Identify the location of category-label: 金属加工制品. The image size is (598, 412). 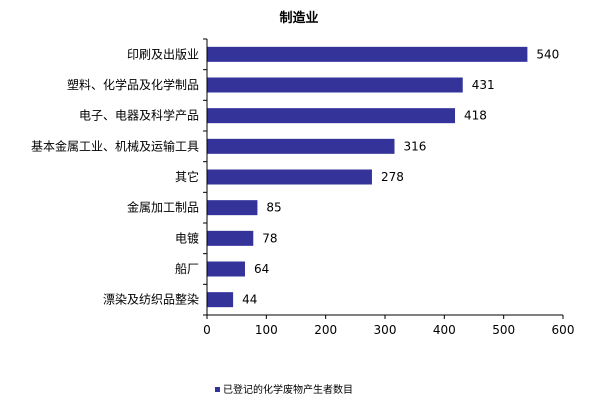
(163, 207).